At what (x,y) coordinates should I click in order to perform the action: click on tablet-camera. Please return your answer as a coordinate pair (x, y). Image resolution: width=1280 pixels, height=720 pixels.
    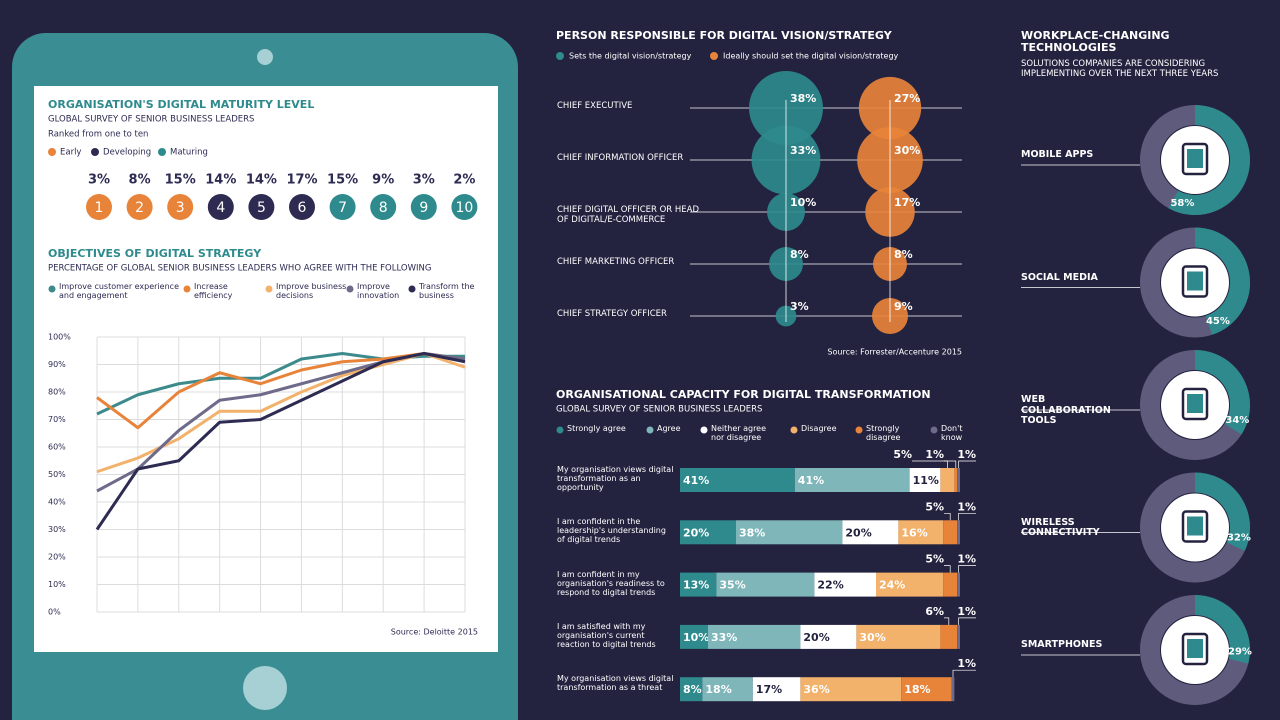
    Looking at the image, I should click on (265, 57).